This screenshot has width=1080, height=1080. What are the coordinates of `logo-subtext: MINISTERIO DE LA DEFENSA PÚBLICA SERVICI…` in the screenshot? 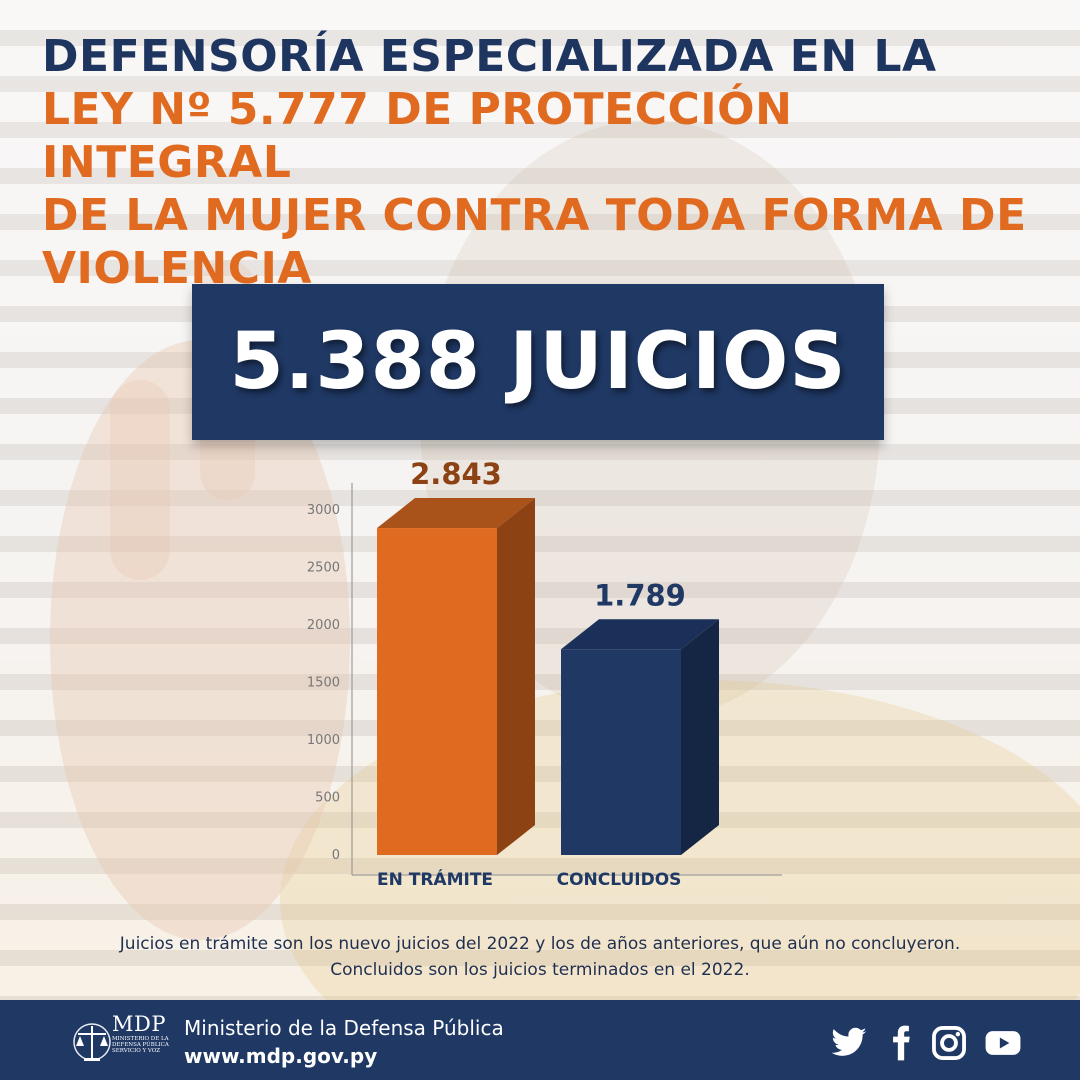 It's located at (142, 1045).